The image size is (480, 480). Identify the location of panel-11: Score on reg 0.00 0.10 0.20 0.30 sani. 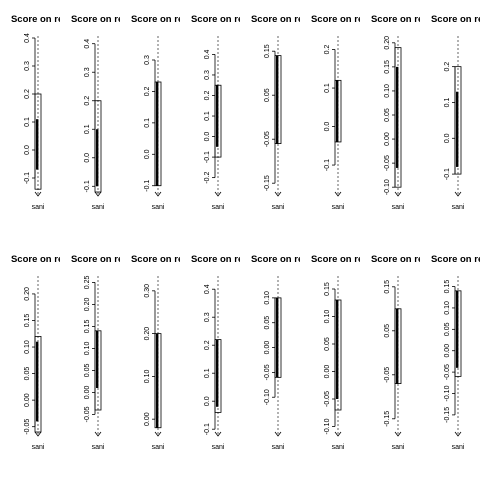
(160, 352).